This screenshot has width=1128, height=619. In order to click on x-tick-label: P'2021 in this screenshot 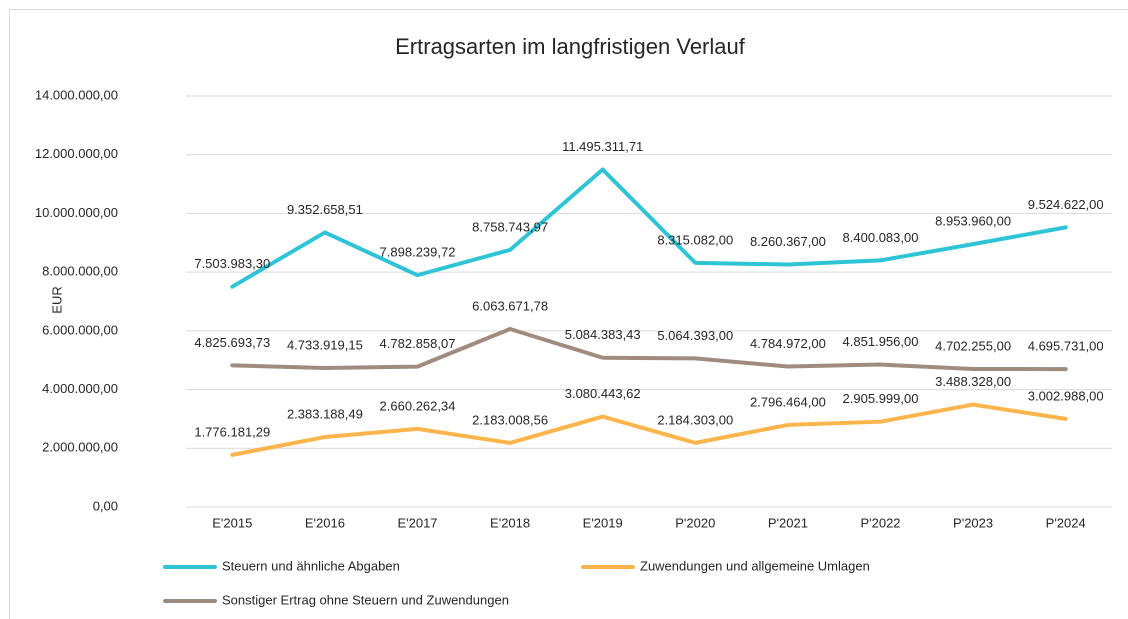, I will do `click(788, 522)`.